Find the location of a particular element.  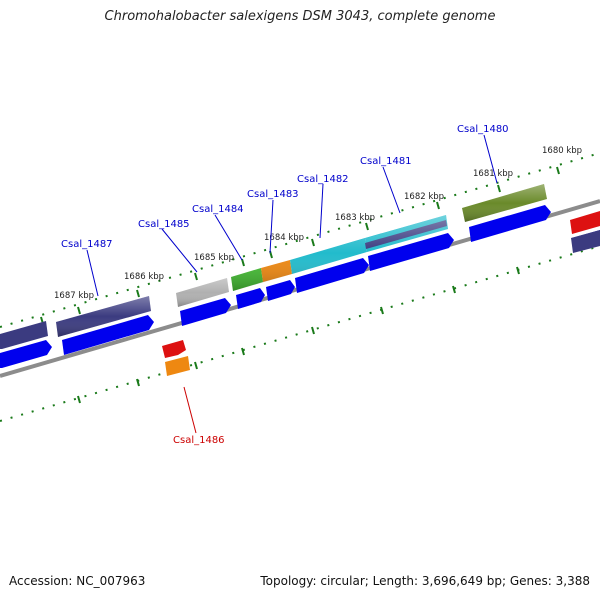

gene-label-csal-1483: Csal_1483 is located at coordinates (273, 194).